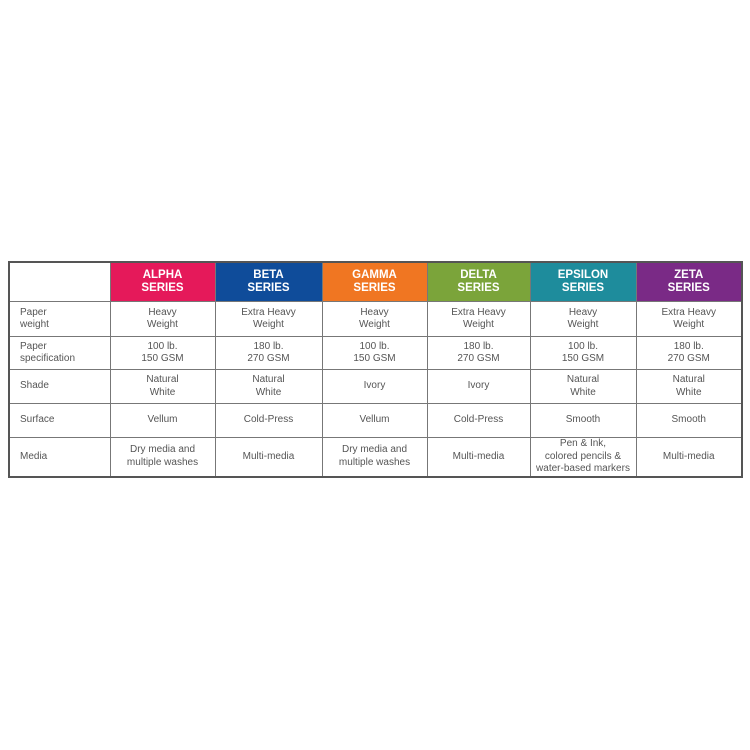 This screenshot has height=750, width=750. I want to click on column-header-alpha: ALPHA SERIES, so click(162, 282).